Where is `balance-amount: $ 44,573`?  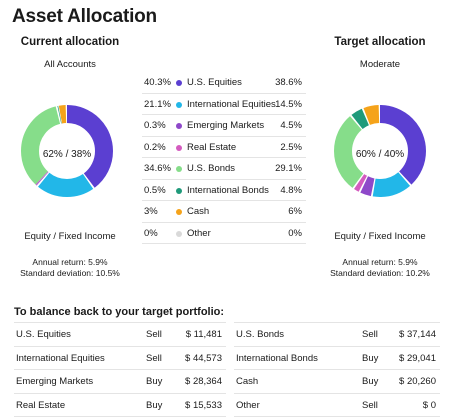 balance-amount: $ 44,573 is located at coordinates (203, 358).